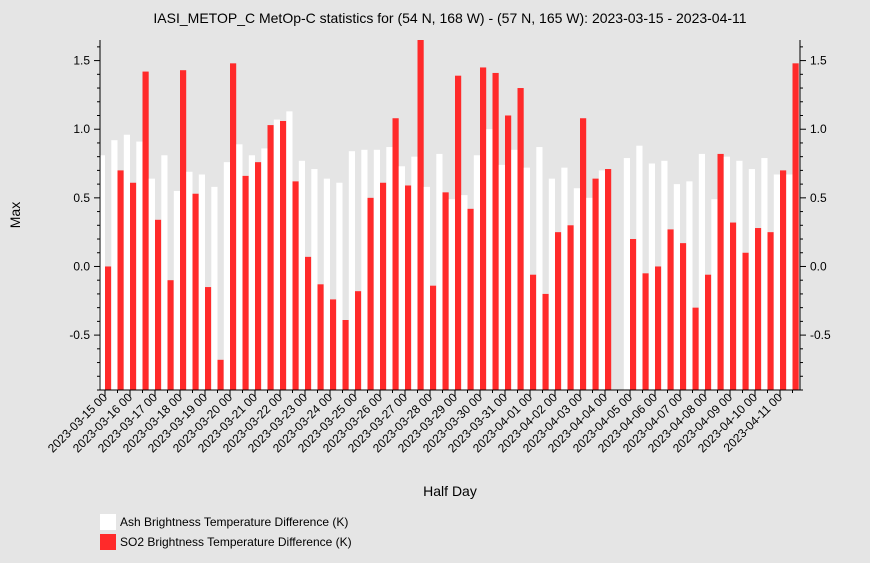  What do you see at coordinates (450, 491) in the screenshot?
I see `x-axis-label: Half Day` at bounding box center [450, 491].